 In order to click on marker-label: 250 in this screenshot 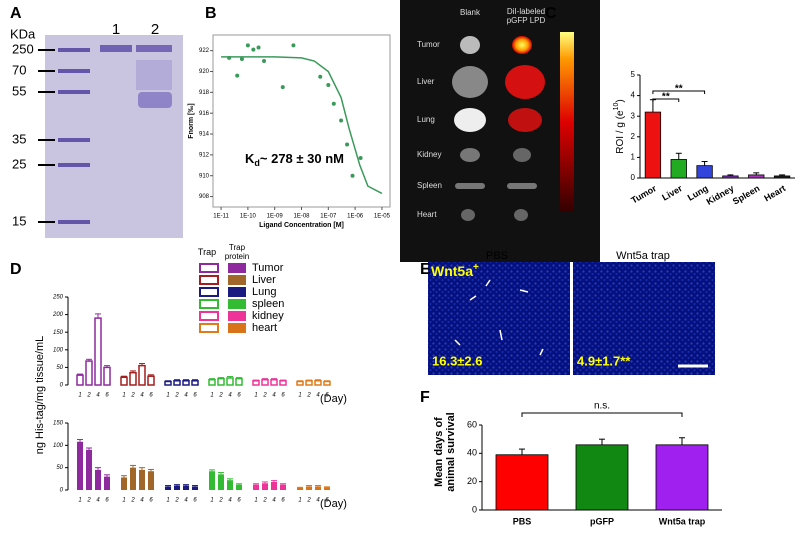, I will do `click(23, 48)`.